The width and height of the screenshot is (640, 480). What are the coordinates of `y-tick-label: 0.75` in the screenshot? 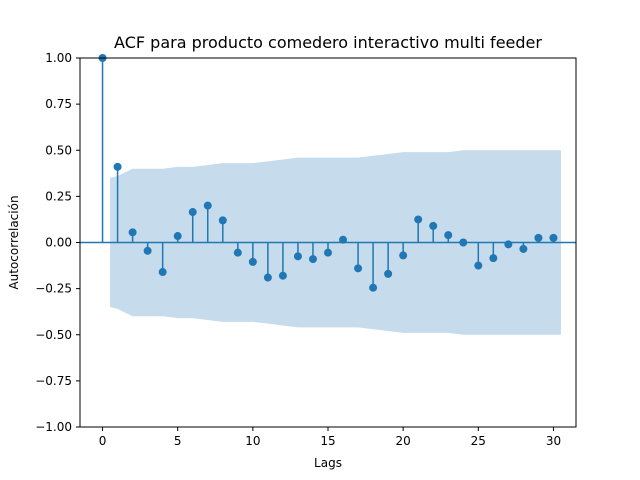 It's located at (58, 104).